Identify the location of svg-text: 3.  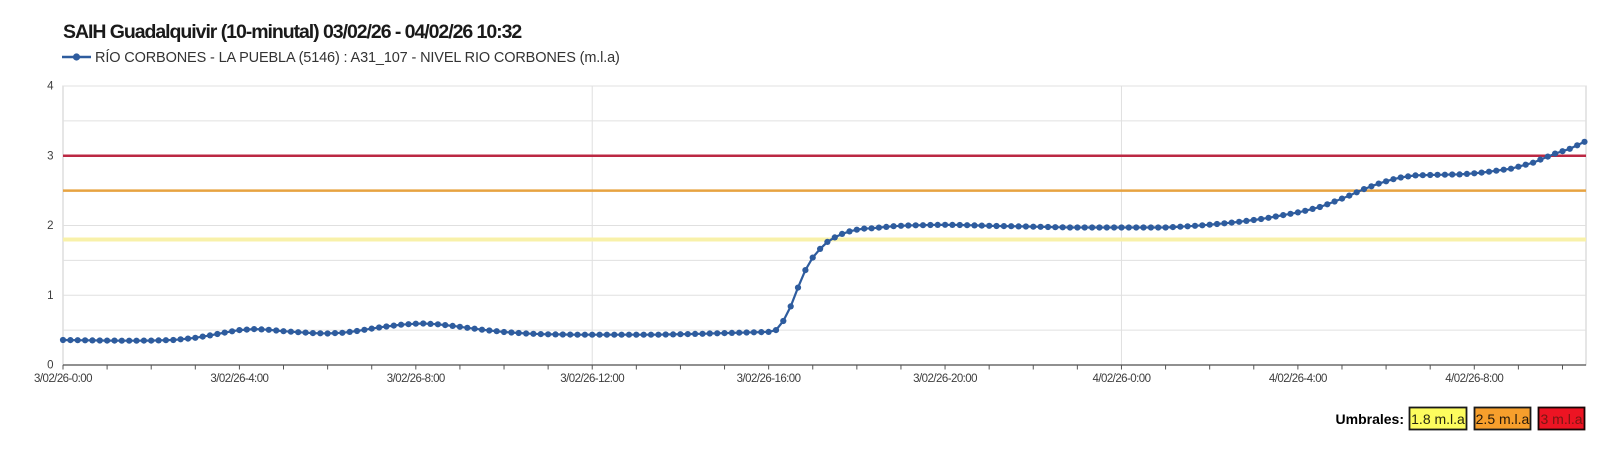
(50, 156).